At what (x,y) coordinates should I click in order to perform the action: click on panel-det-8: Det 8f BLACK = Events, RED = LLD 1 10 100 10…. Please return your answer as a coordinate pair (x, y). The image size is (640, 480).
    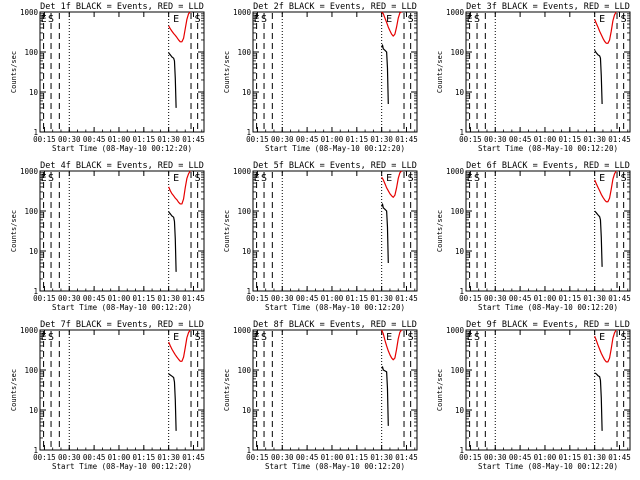
    Looking at the image, I should click on (320, 395).